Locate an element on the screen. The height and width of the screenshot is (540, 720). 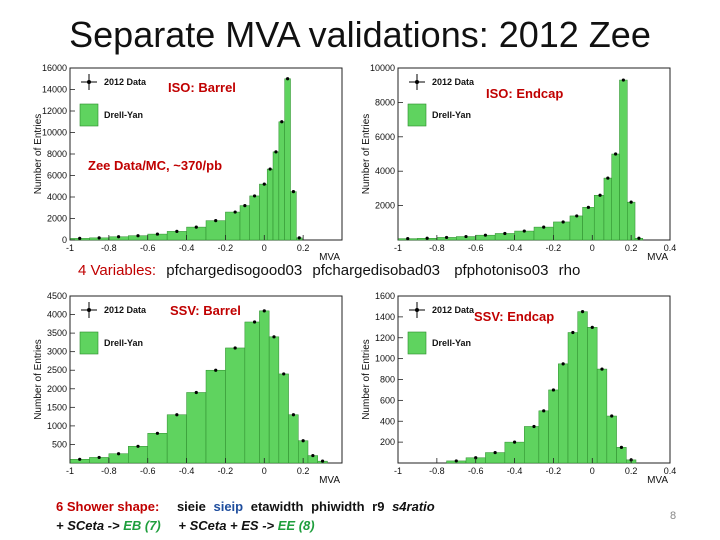
variables-prefix: 4 Variables: is located at coordinates (117, 270).